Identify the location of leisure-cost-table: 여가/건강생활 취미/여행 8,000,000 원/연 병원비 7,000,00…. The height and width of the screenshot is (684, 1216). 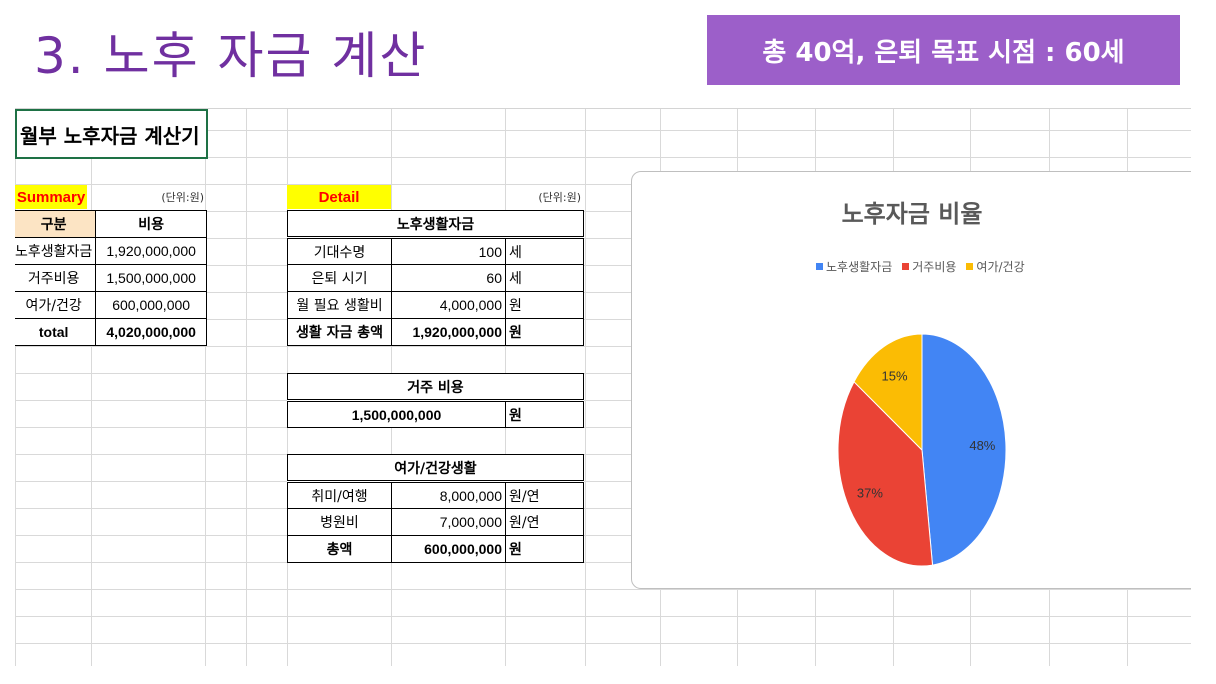
(435, 508).